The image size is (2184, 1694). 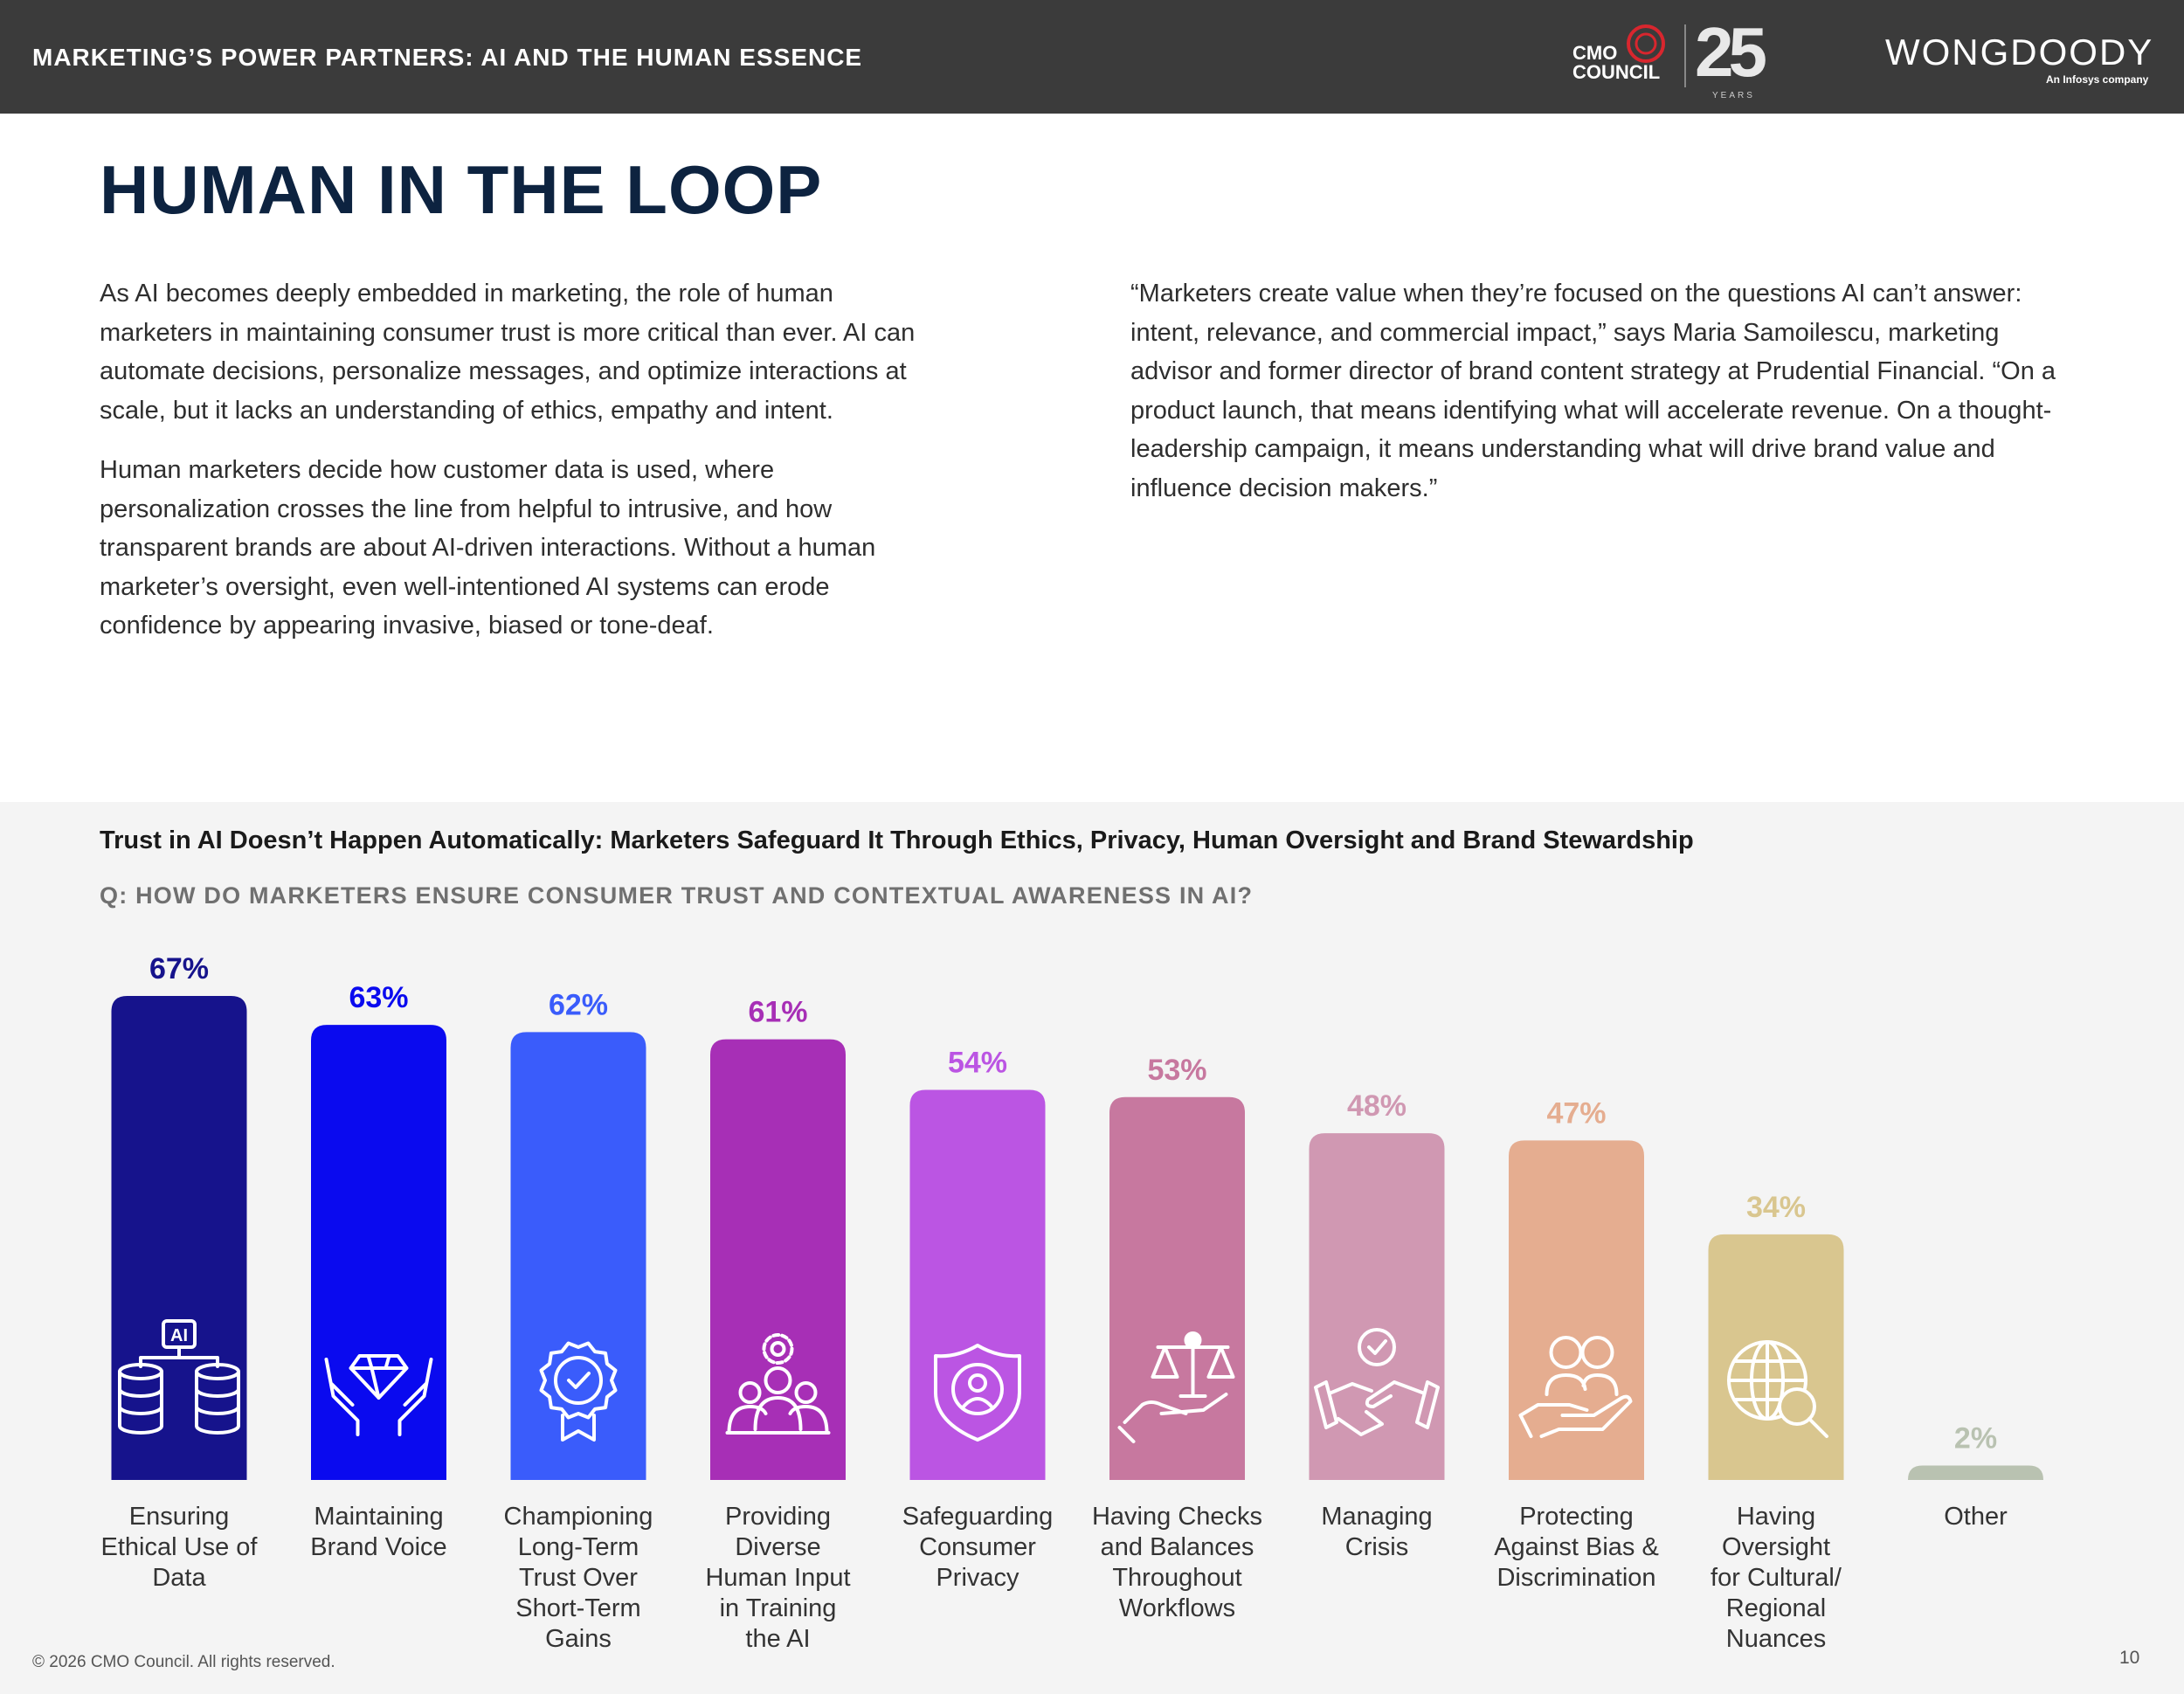 What do you see at coordinates (461, 189) in the screenshot?
I see `page-title: HUMAN IN THE LOOP` at bounding box center [461, 189].